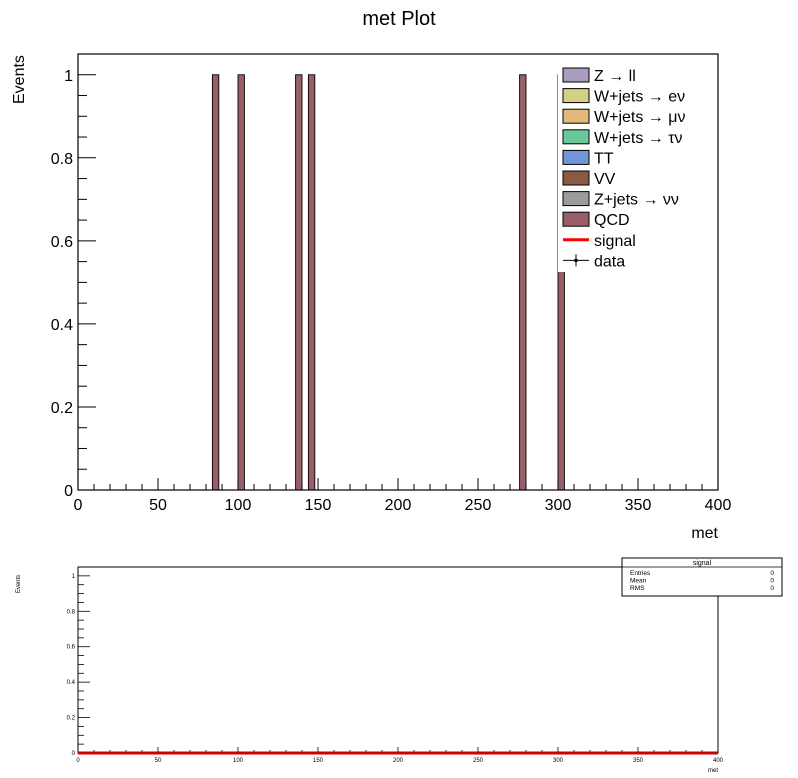 This screenshot has width=798, height=778. Describe the element at coordinates (71, 612) in the screenshot. I see `lower-y-tick-label: 0.8` at that location.